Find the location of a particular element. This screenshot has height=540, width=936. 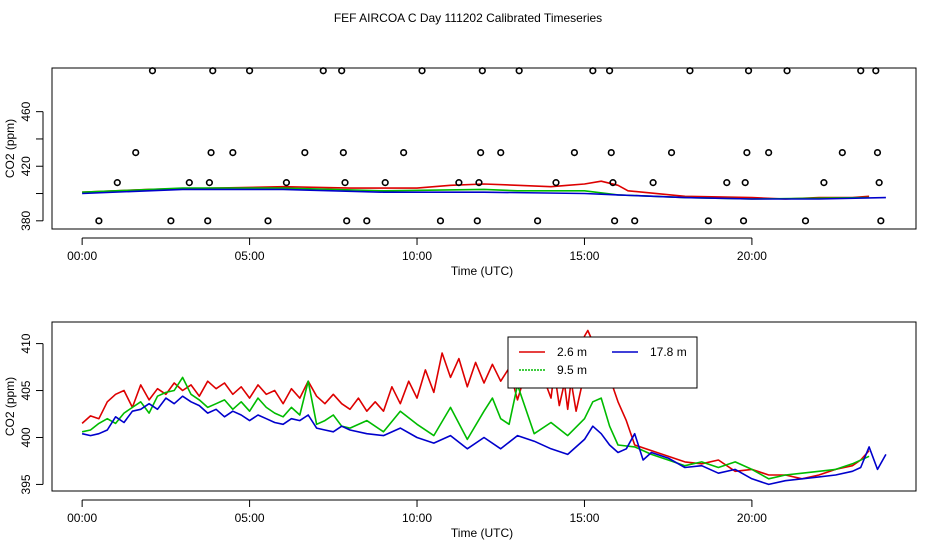

y-tick-label: 410 is located at coordinates (26, 343).